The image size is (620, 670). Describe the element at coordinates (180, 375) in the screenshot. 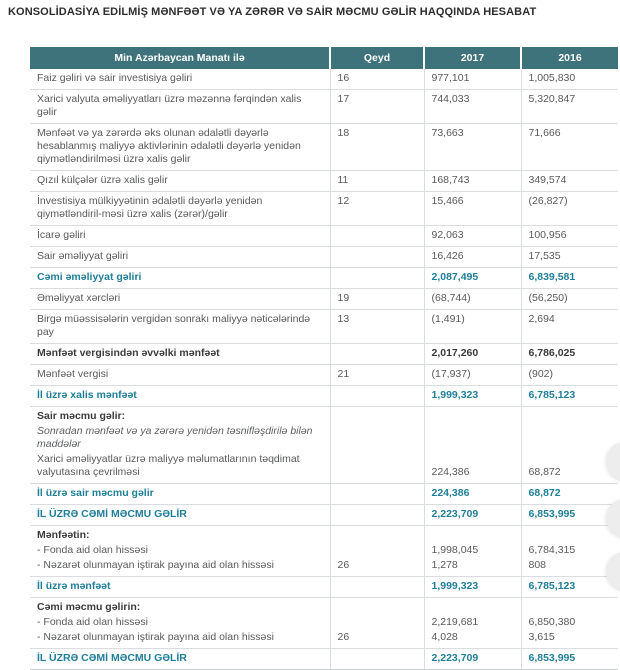

I see `row-label: Mənfəət vergisi` at that location.